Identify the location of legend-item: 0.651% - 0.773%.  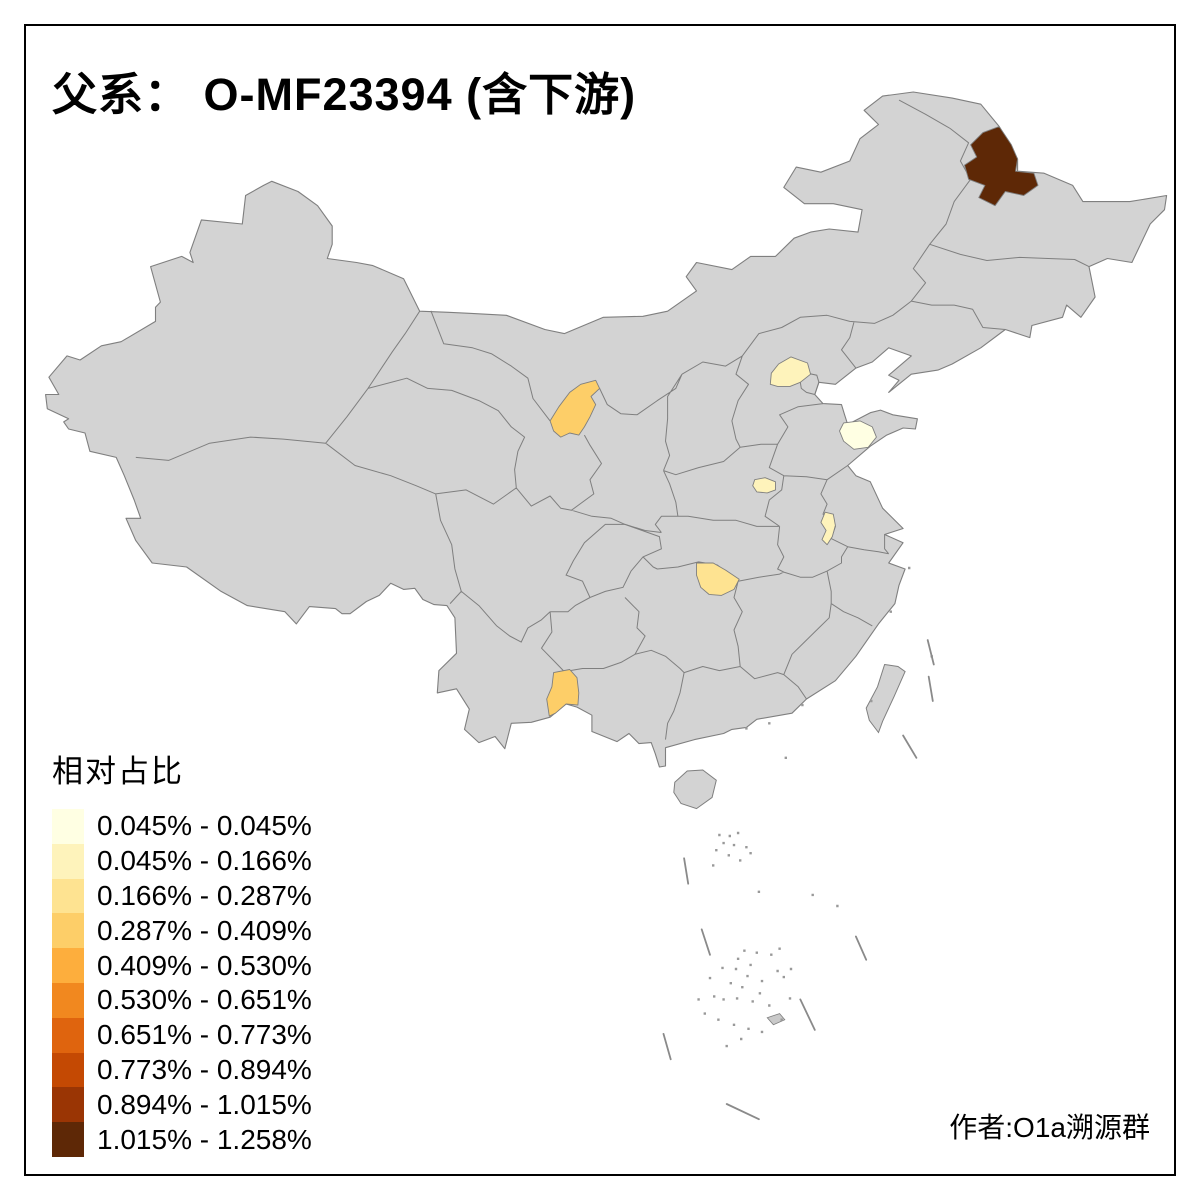
(182, 1035).